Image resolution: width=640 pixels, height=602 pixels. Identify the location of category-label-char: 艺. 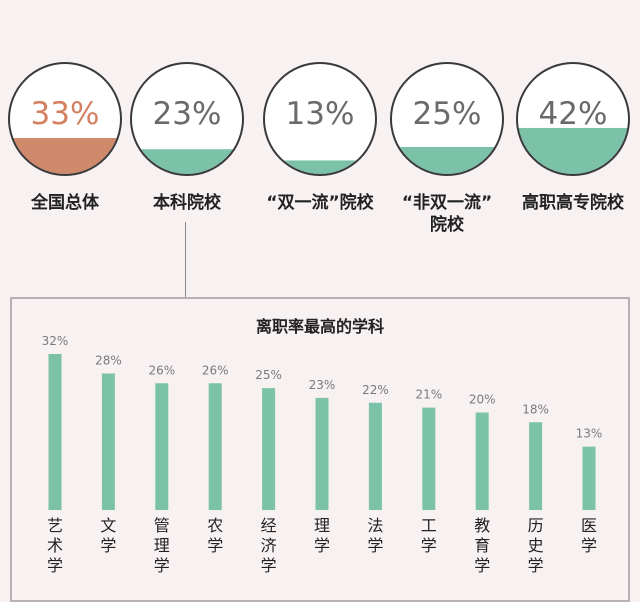
(55, 525).